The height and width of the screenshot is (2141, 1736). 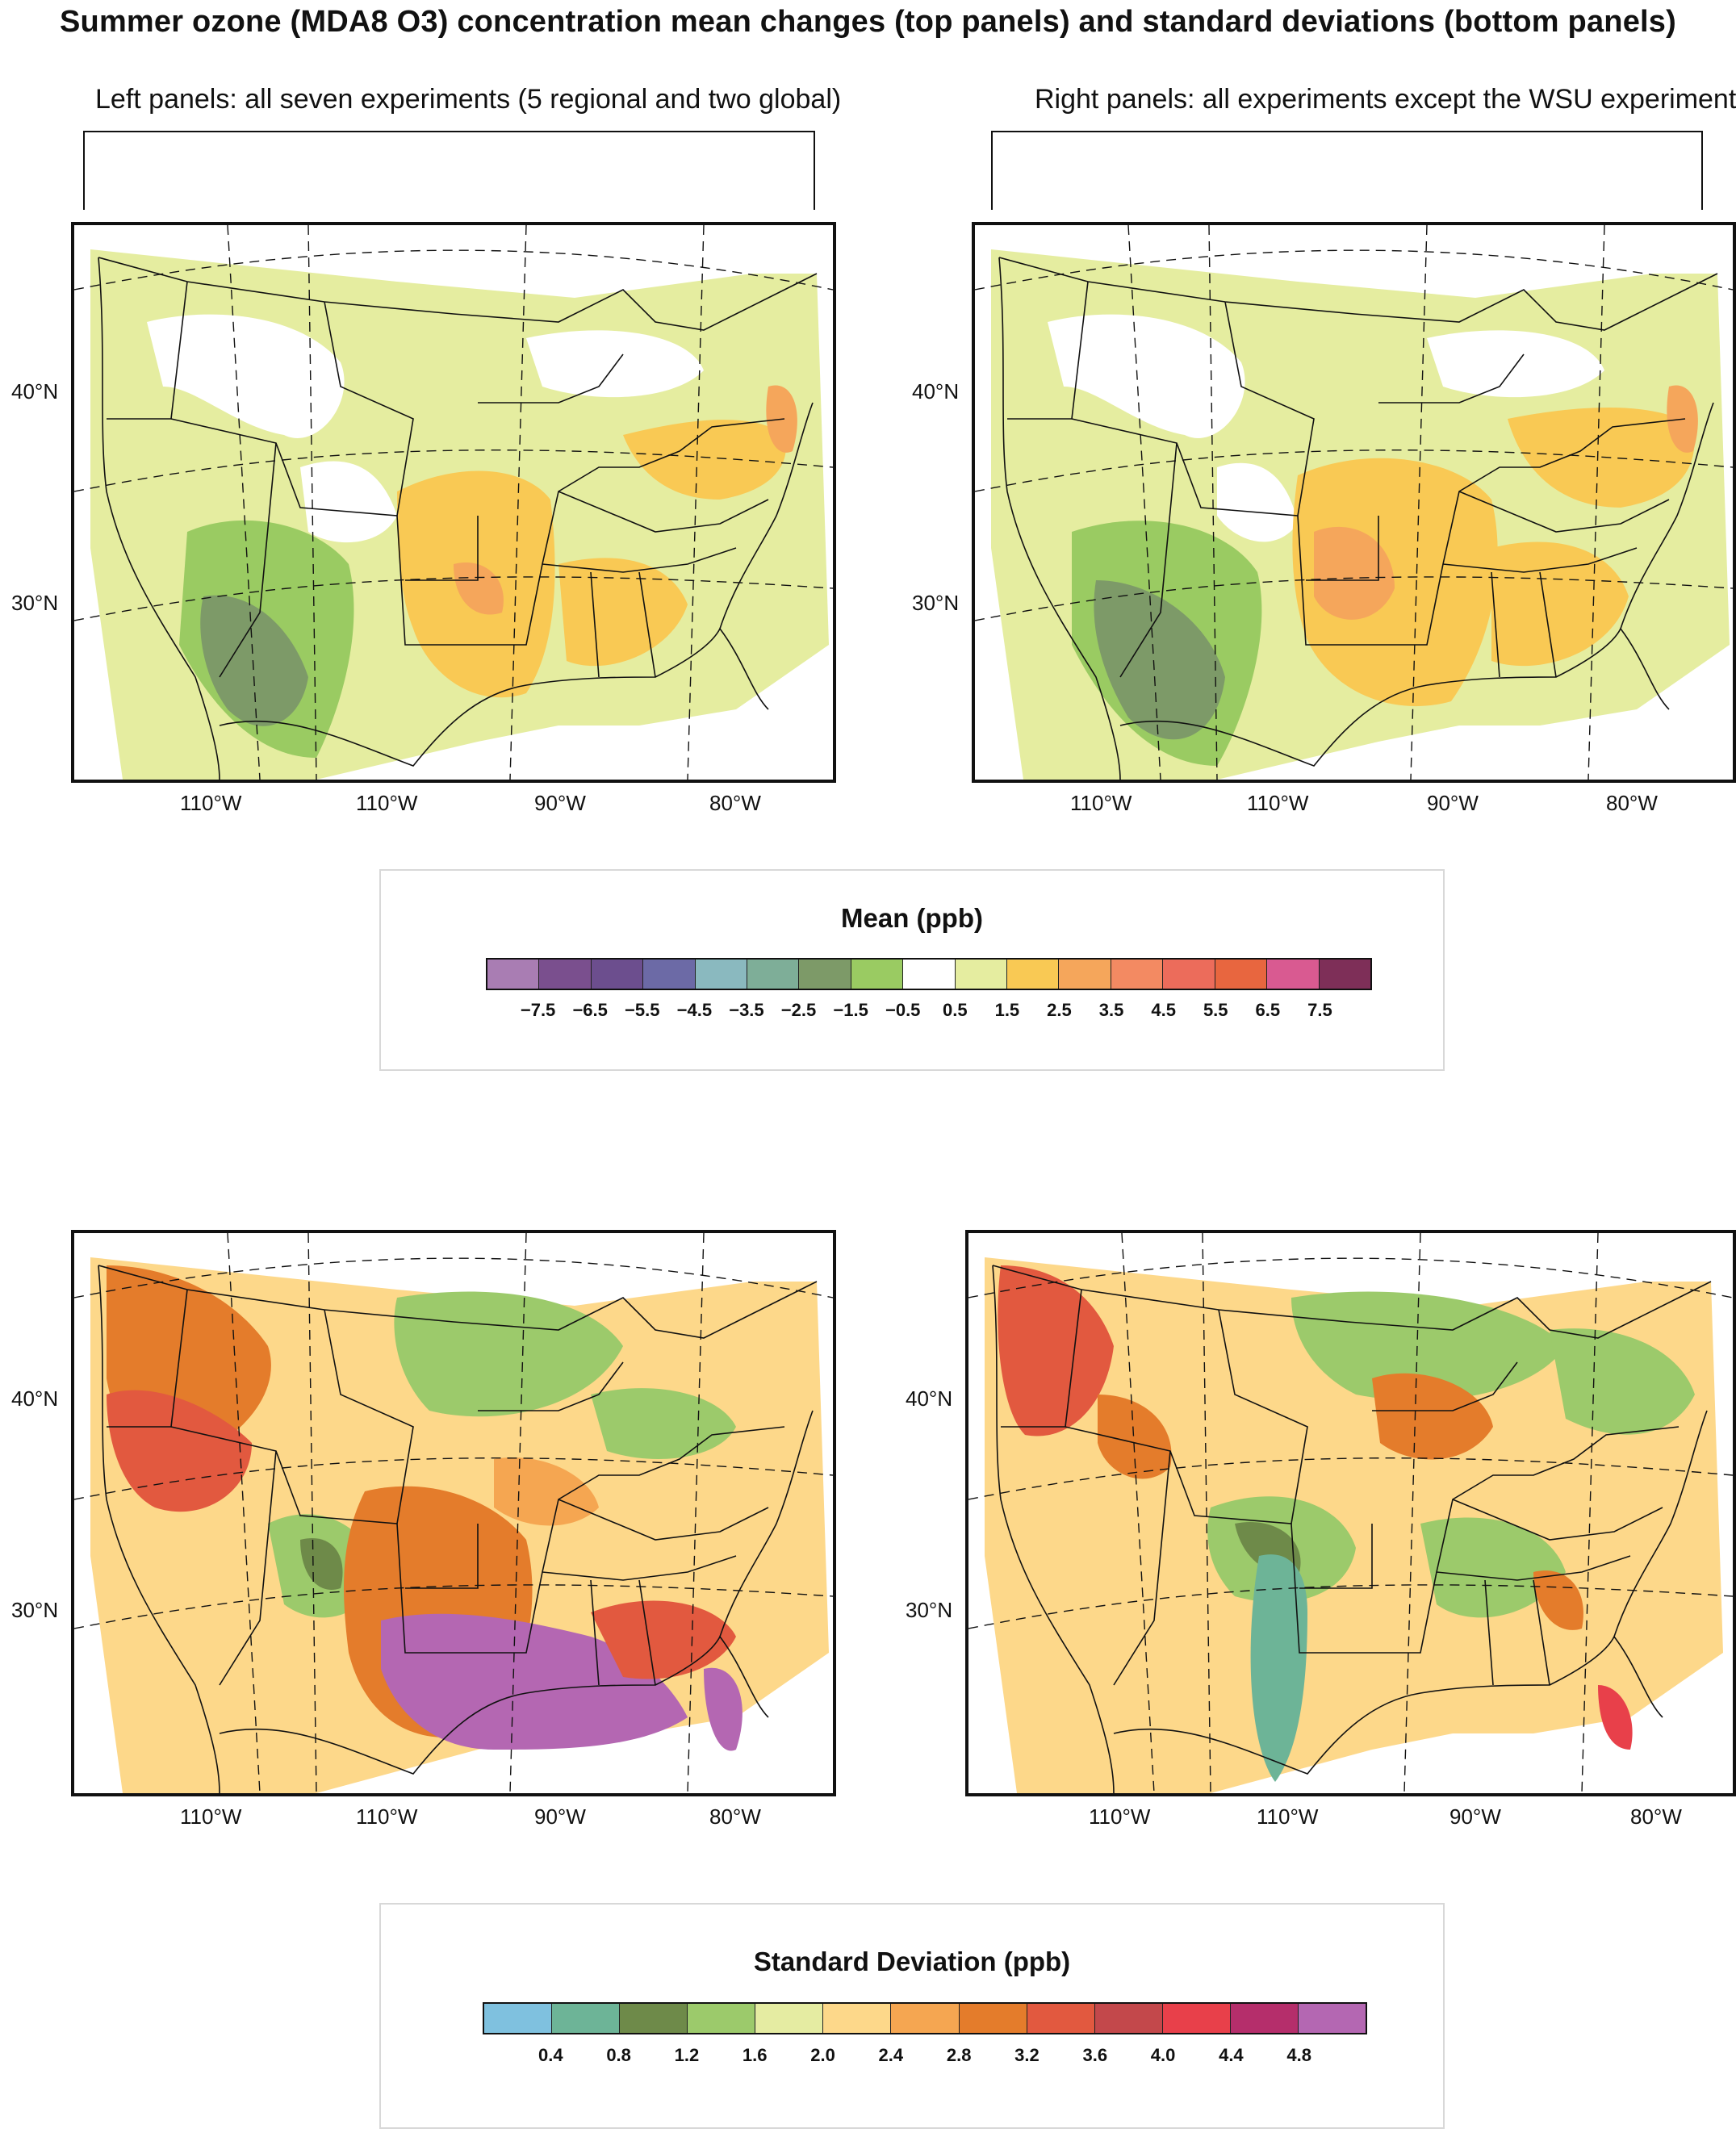 What do you see at coordinates (1288, 1816) in the screenshot?
I see `lon-label-br-2: 110°W` at bounding box center [1288, 1816].